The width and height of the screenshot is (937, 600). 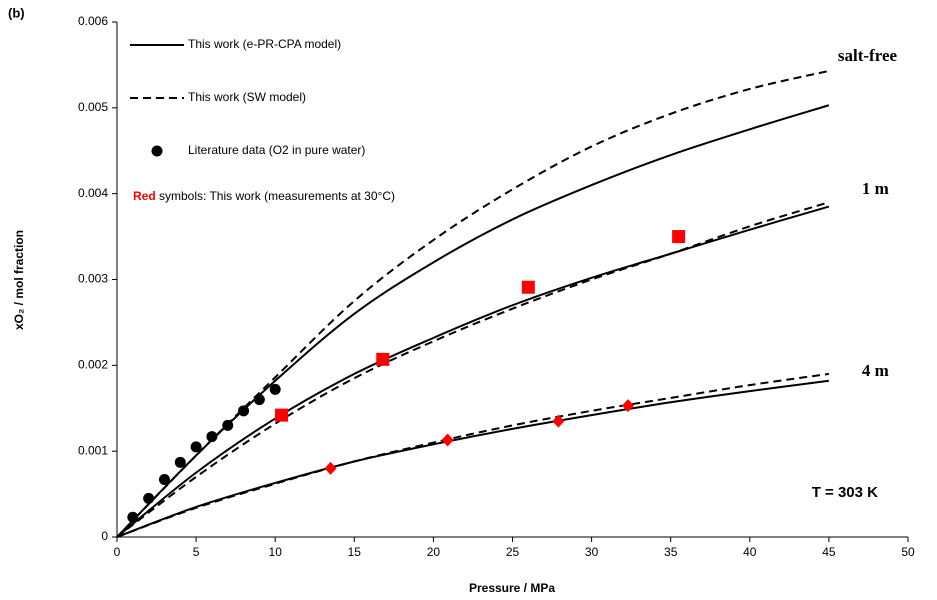 I want to click on x-tick-label: 5, so click(x=196, y=552).